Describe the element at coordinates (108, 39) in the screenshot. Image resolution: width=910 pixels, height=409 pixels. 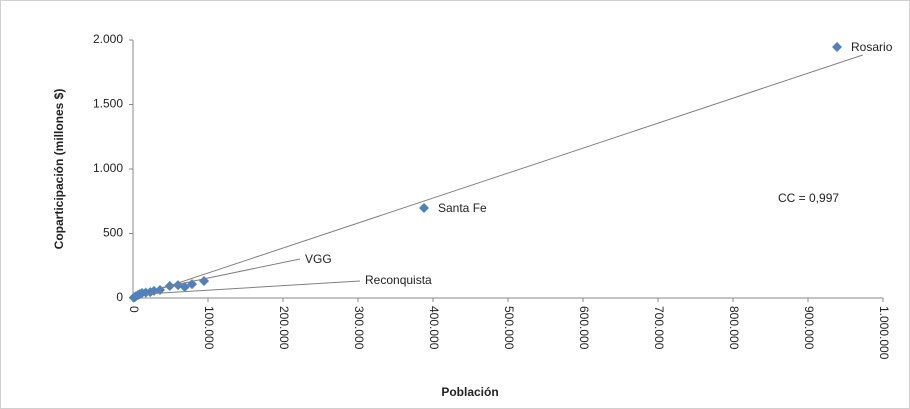
I see `y-tick-label: 2.000` at that location.